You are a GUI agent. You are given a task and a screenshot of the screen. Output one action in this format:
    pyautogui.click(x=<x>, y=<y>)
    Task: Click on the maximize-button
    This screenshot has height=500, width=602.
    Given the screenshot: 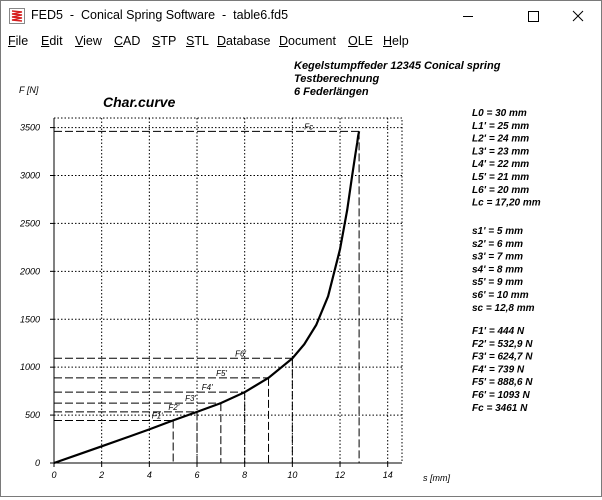 What is the action you would take?
    pyautogui.click(x=533, y=16)
    